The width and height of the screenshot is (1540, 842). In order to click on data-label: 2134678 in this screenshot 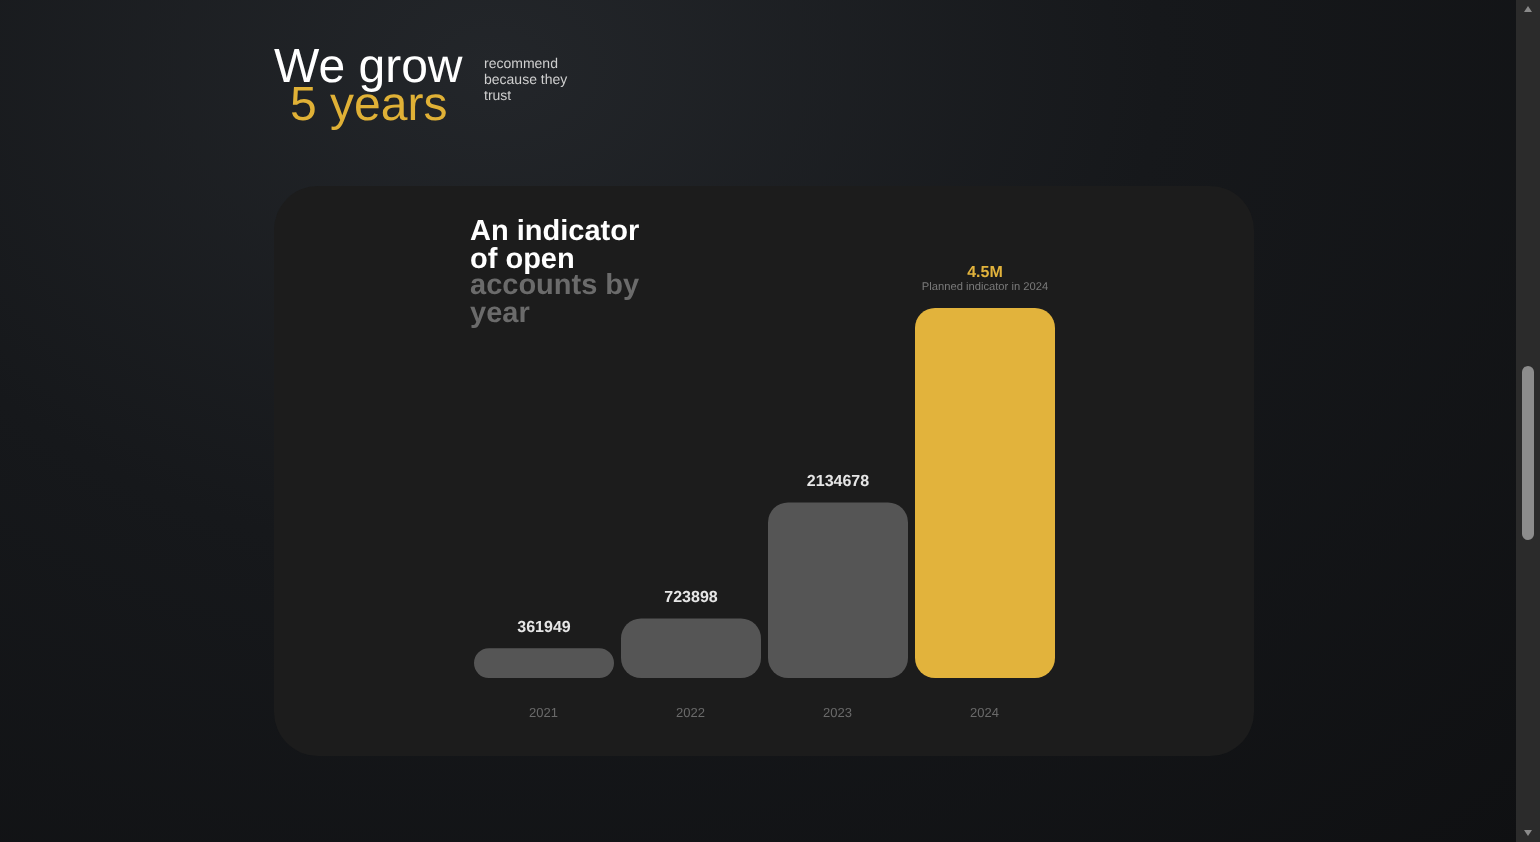, I will do `click(838, 480)`.